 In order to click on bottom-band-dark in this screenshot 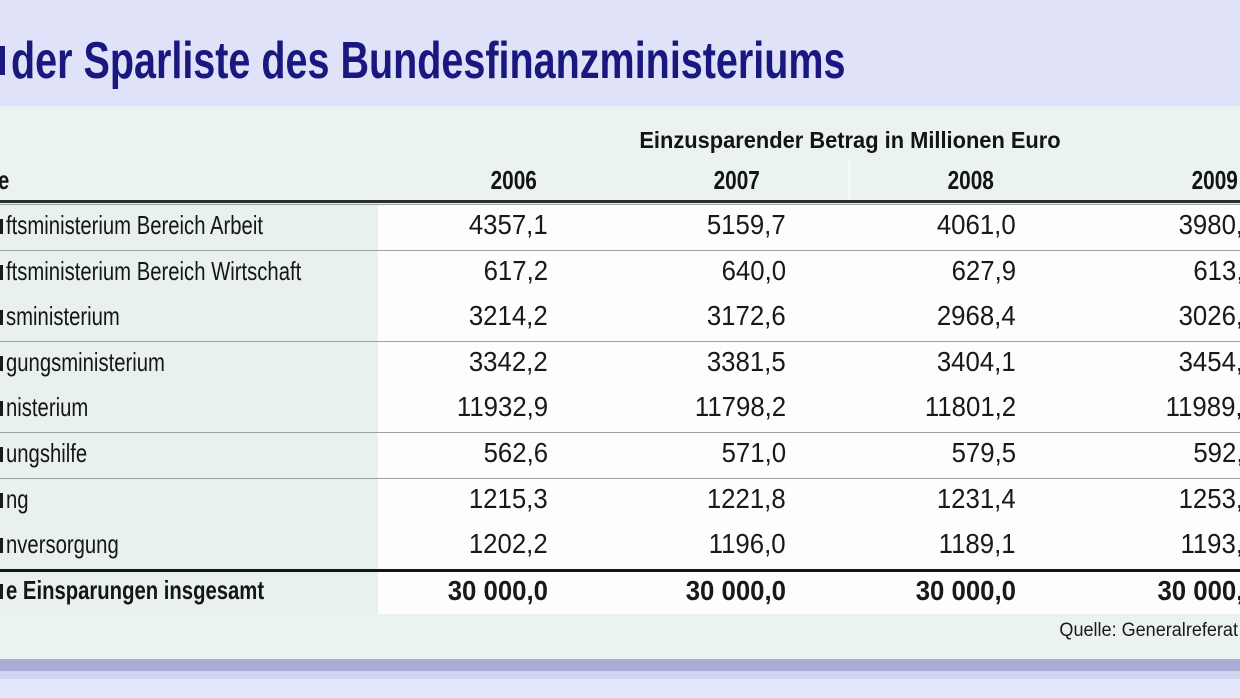, I will do `click(620, 665)`.